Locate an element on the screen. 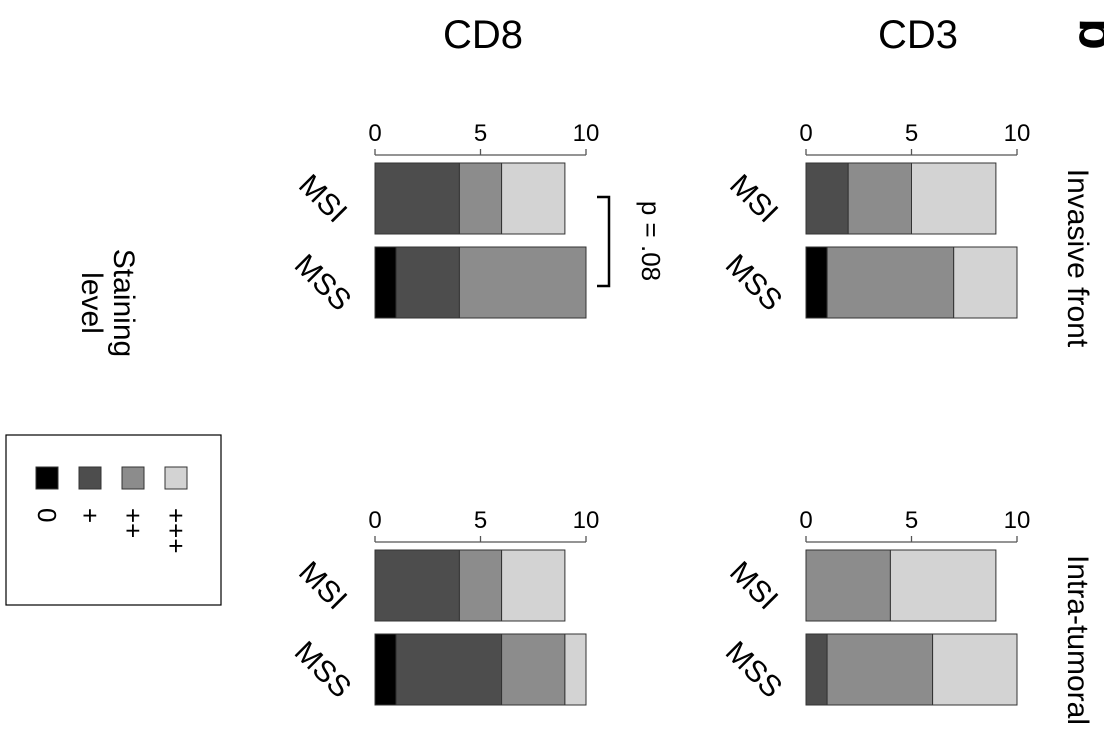  legend-title: Staining level is located at coordinates (107, 303).